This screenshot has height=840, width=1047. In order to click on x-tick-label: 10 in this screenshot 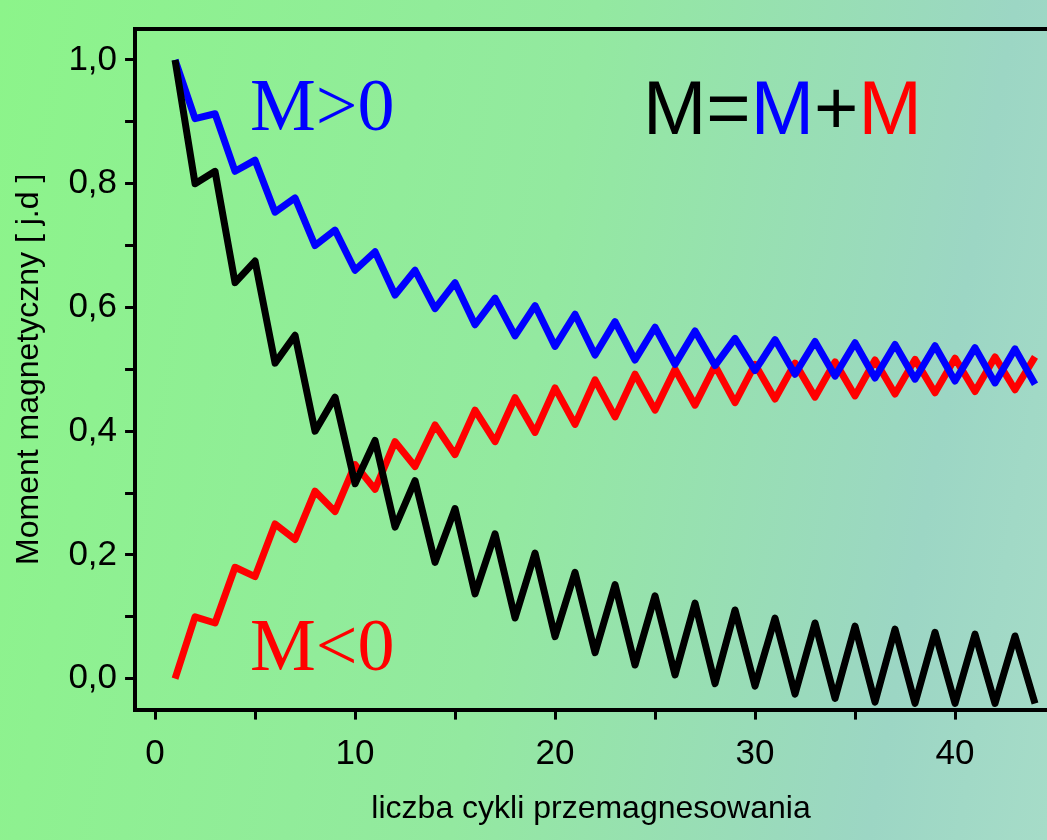, I will do `click(355, 752)`.